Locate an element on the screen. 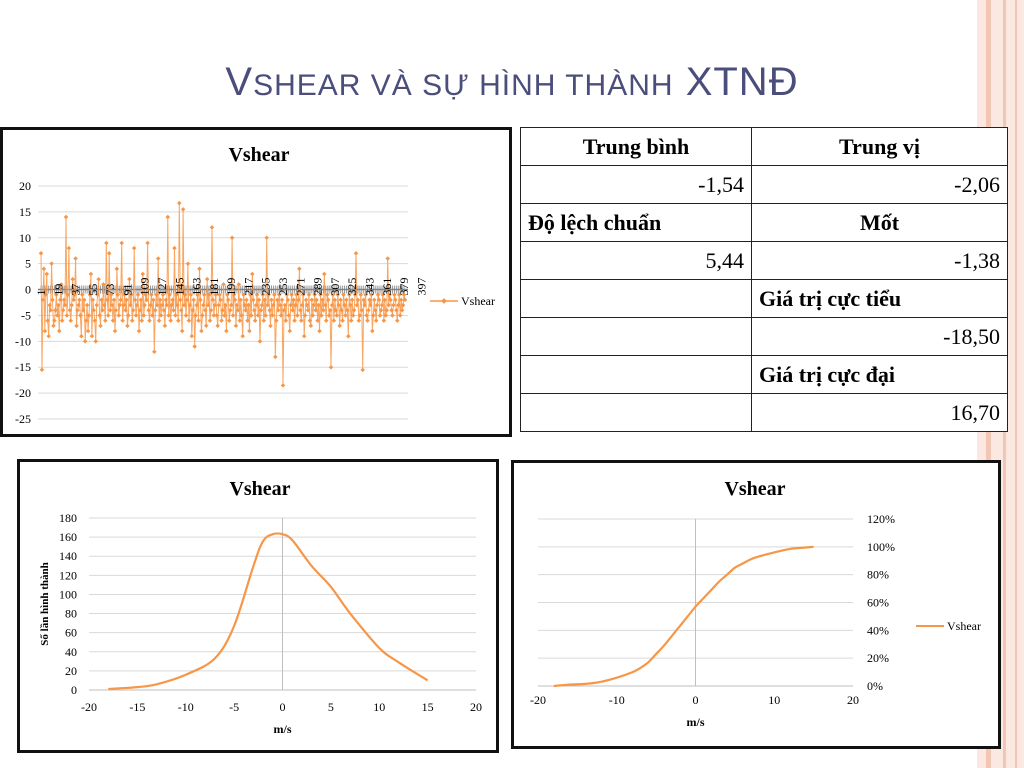 The width and height of the screenshot is (1024, 768). x-tick-label: 109 is located at coordinates (145, 287).